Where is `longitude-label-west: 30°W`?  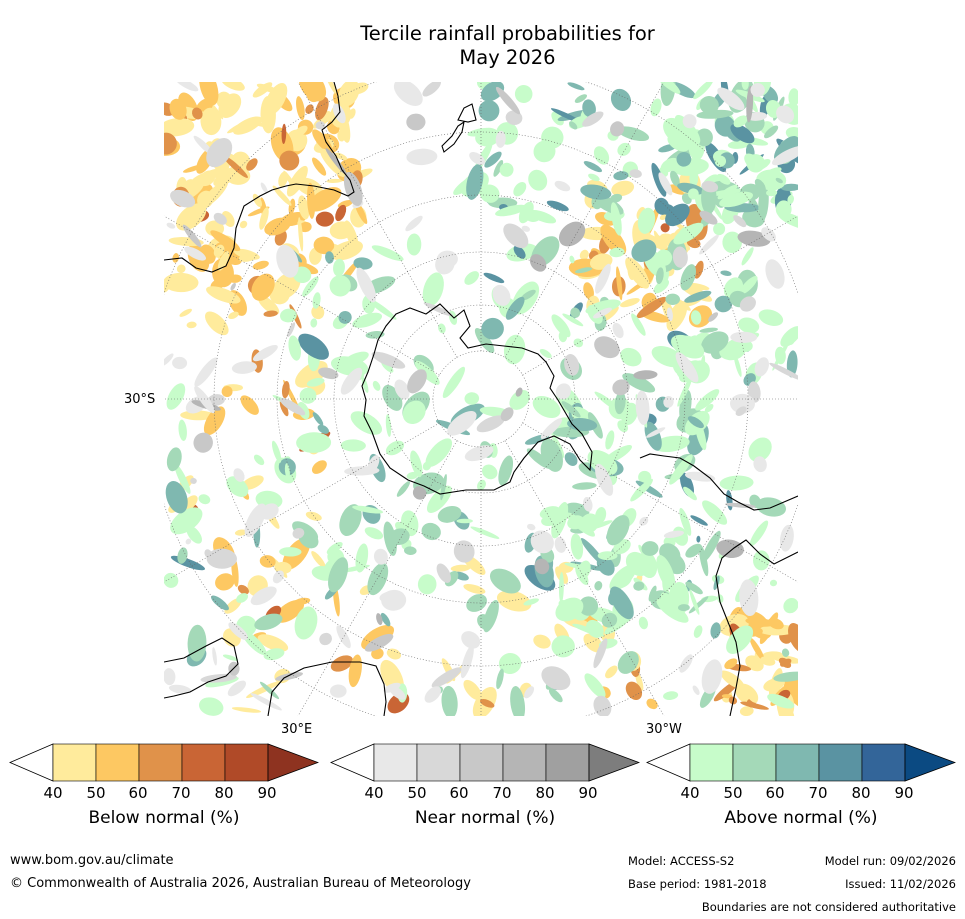
longitude-label-west: 30°W is located at coordinates (664, 729).